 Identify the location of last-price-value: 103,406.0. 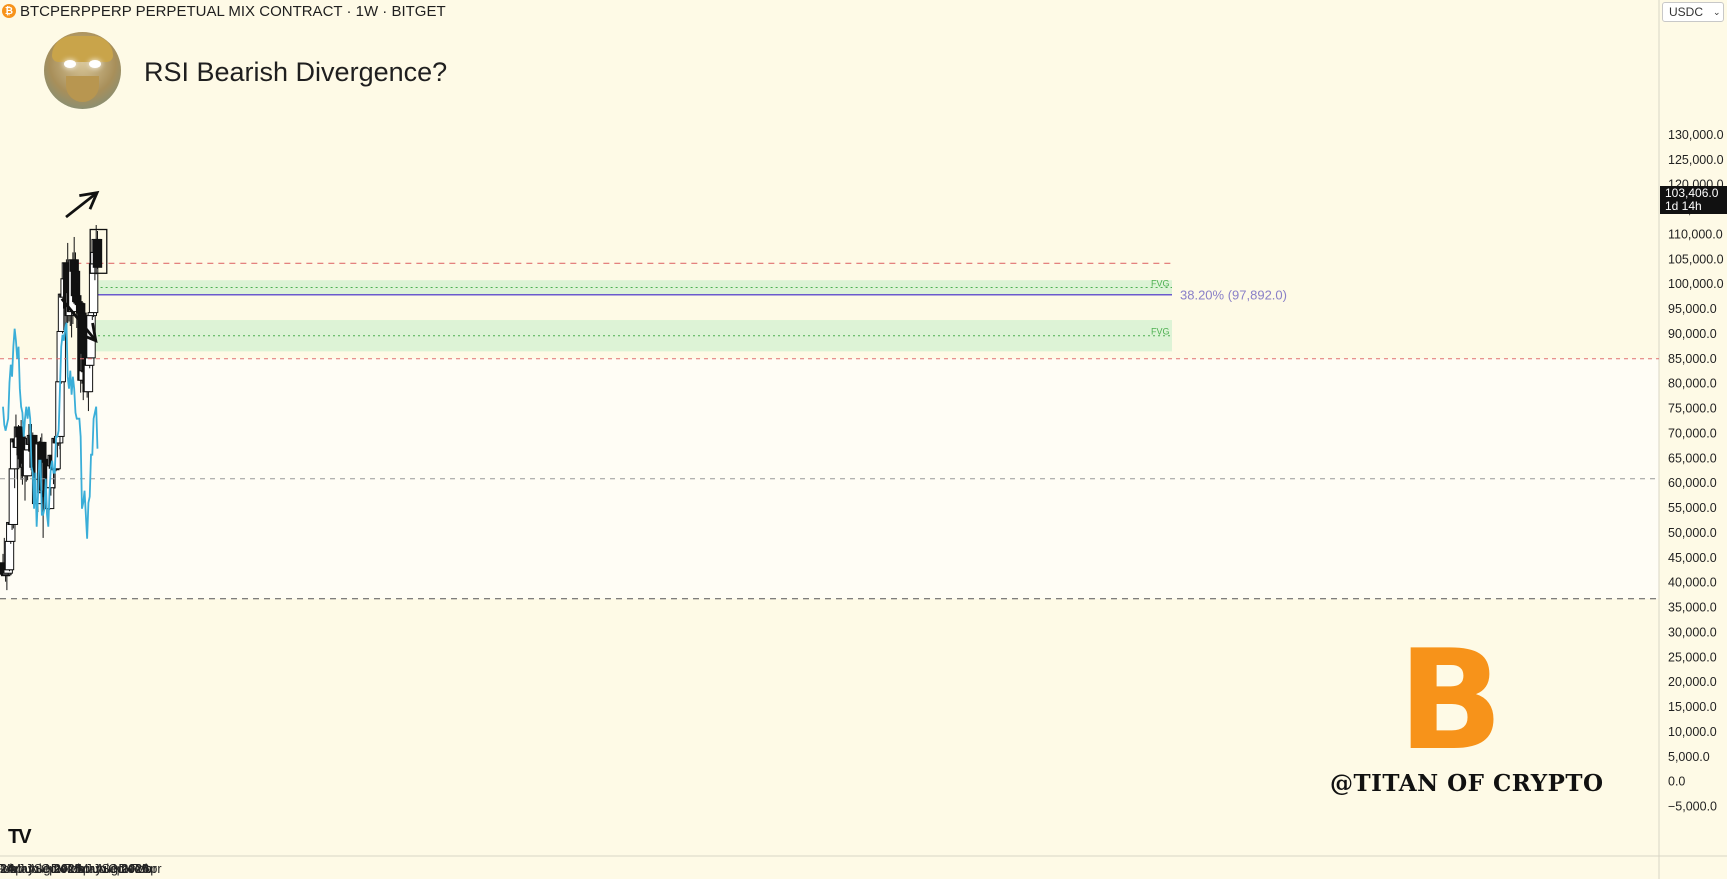
(1692, 193).